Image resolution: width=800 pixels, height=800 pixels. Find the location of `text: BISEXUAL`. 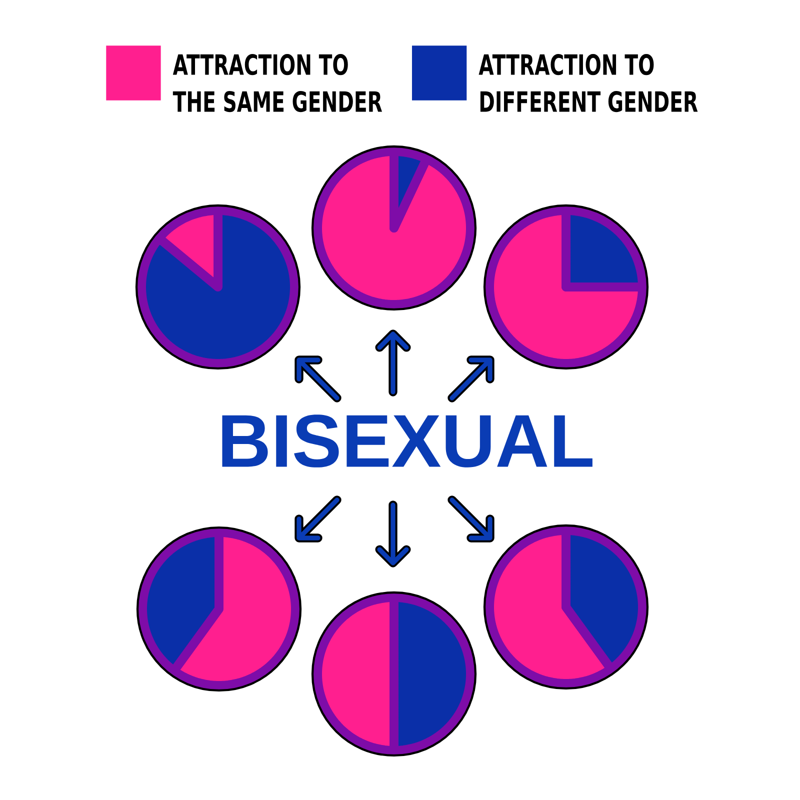

text: BISEXUAL is located at coordinates (407, 441).